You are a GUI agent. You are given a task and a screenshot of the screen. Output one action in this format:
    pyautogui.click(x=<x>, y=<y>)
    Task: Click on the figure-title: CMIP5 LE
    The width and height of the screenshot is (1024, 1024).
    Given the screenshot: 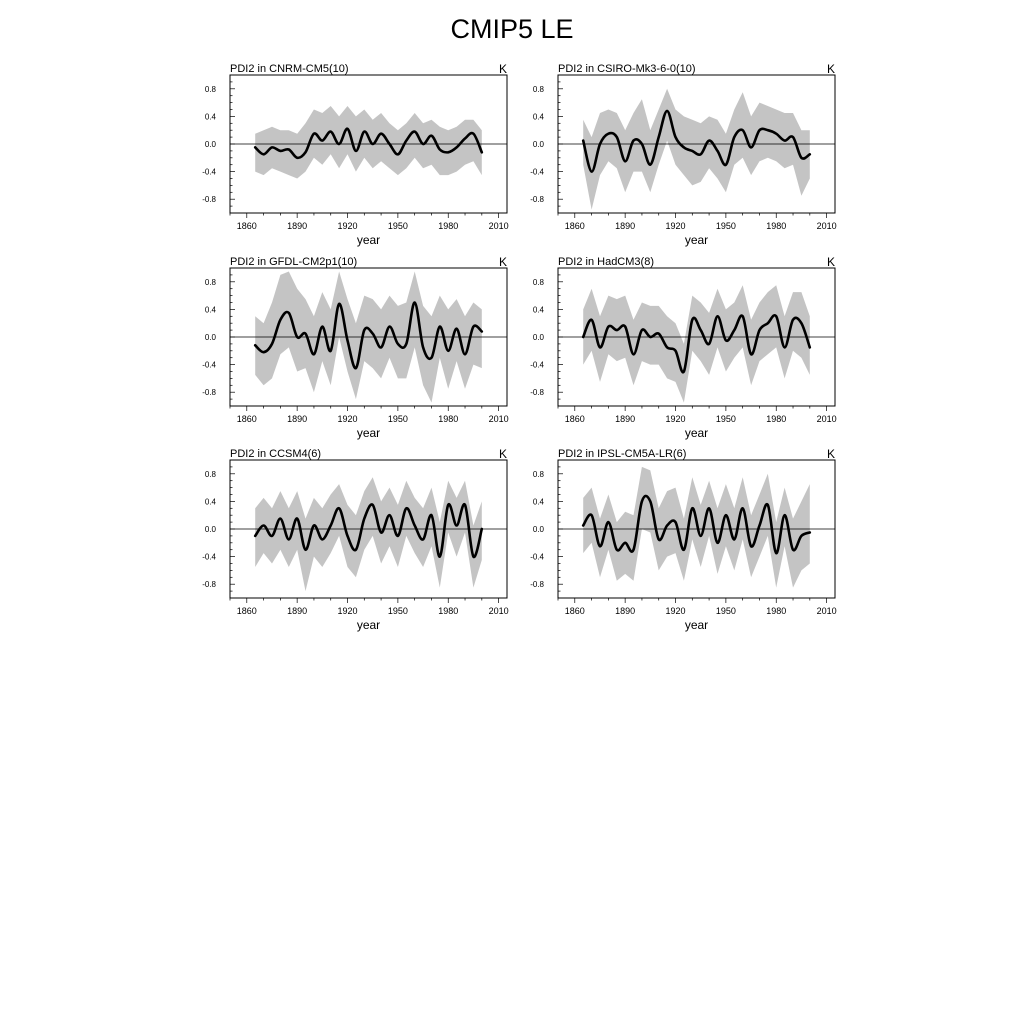 What is the action you would take?
    pyautogui.click(x=512, y=29)
    